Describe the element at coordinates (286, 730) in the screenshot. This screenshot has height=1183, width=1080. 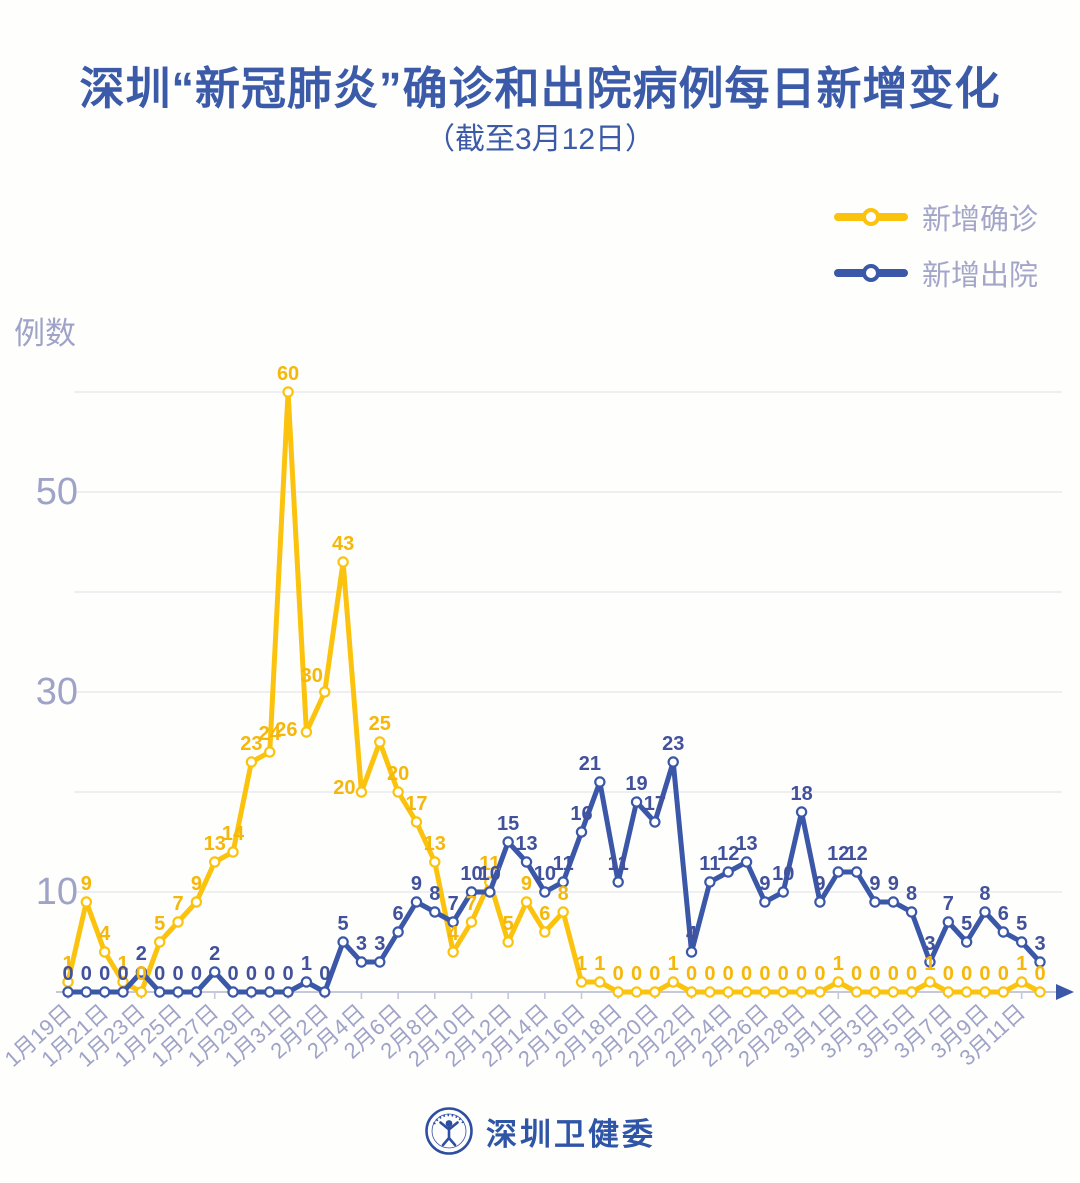
I see `data-label-confirmed: 26` at that location.